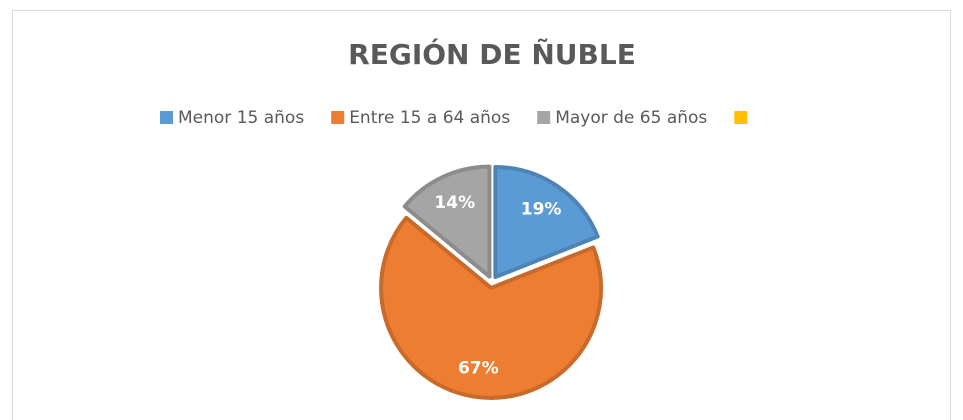 The image size is (963, 420). I want to click on data-label: 67%, so click(478, 368).